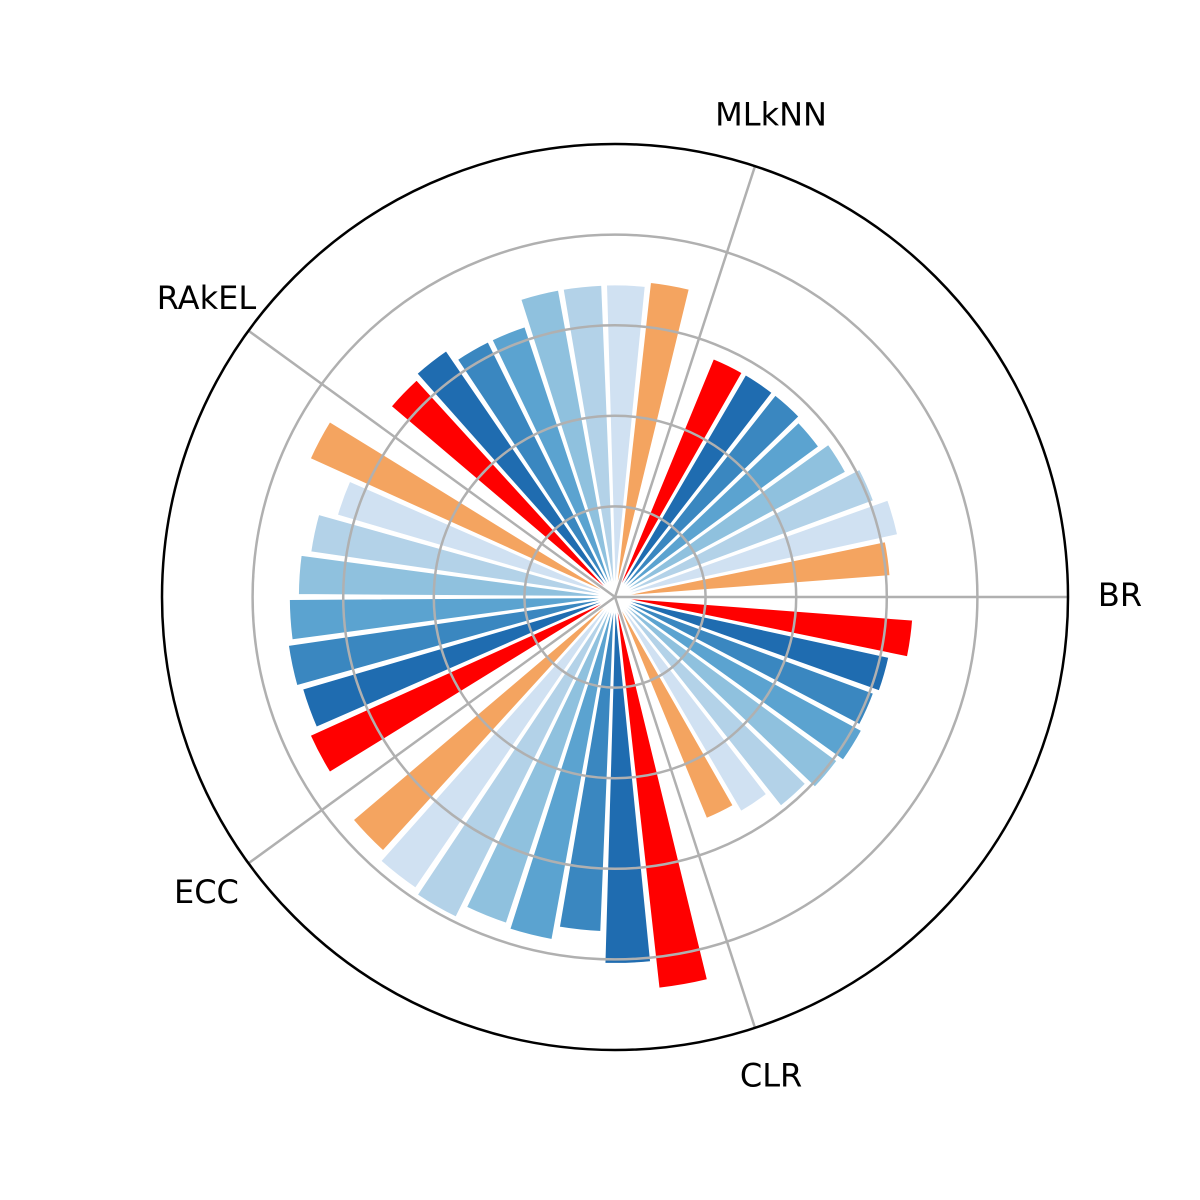 This screenshot has width=1200, height=1200. I want to click on category-label-mlknn: MLkNN, so click(771, 115).